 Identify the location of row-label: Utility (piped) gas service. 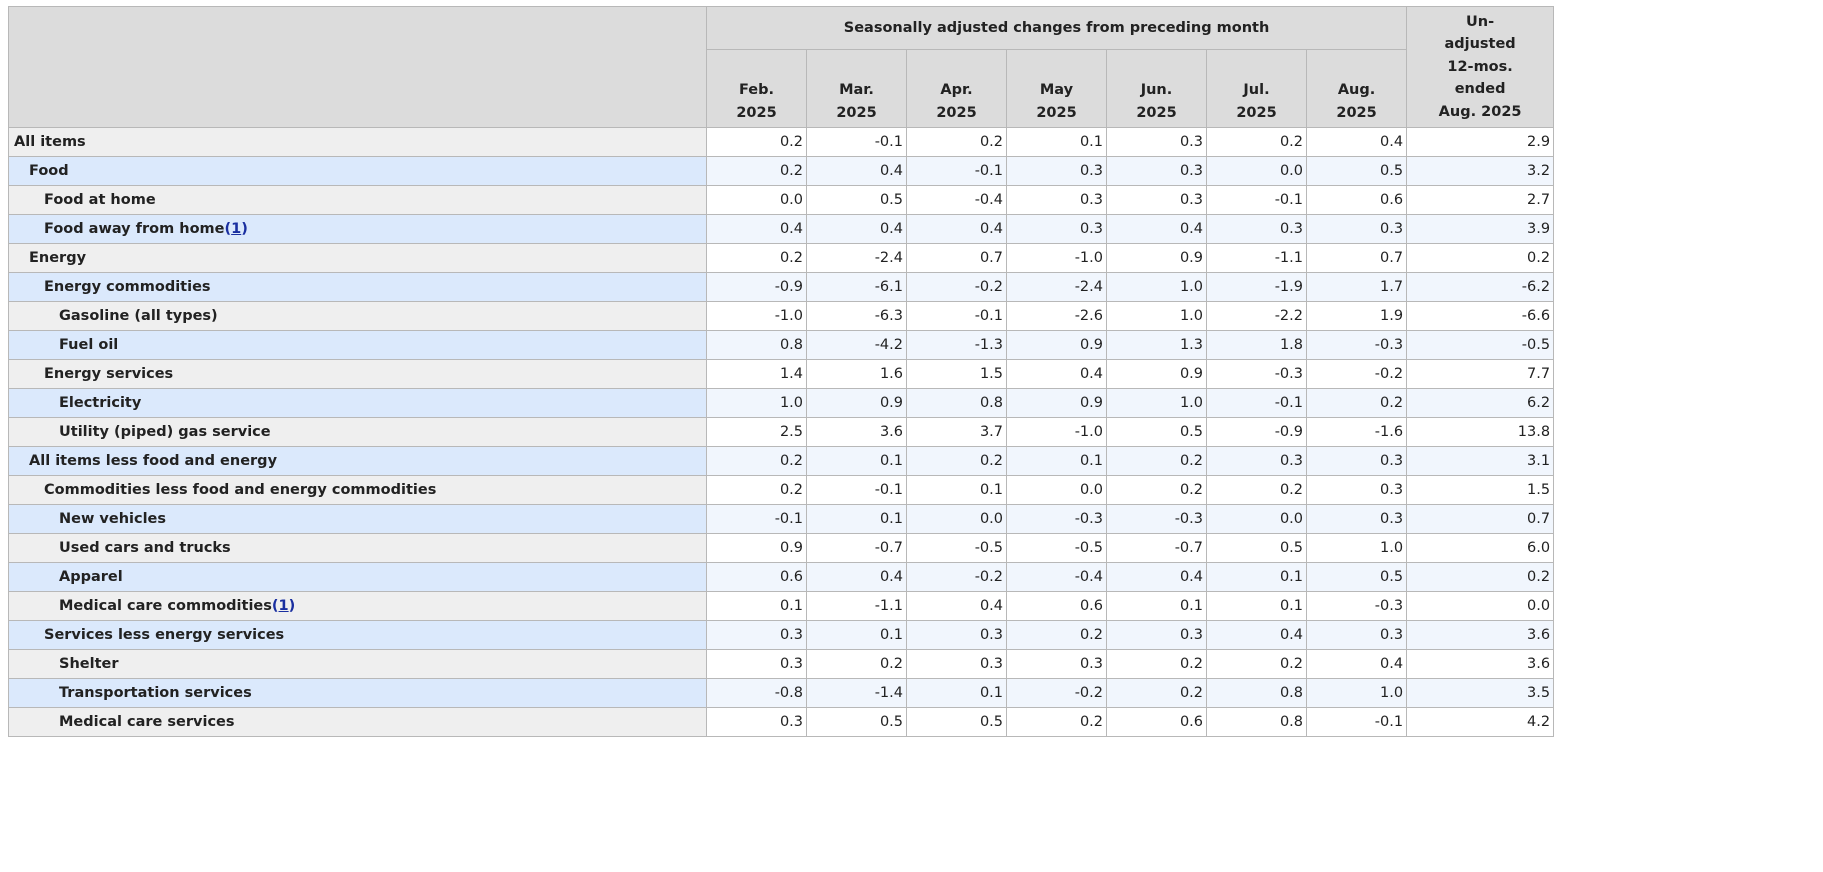
(357, 432).